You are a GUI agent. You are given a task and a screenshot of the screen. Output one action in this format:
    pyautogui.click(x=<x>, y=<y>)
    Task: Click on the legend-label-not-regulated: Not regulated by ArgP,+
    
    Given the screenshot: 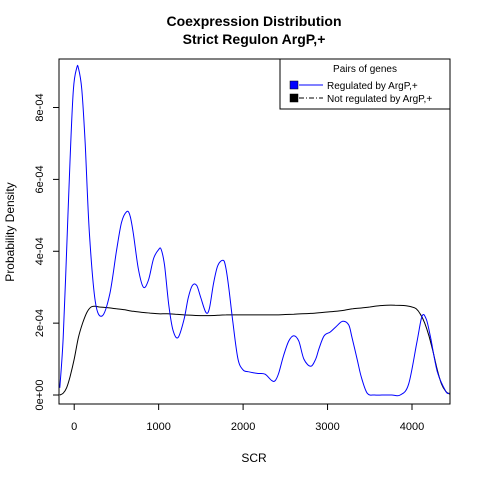 What is the action you would take?
    pyautogui.click(x=379, y=99)
    